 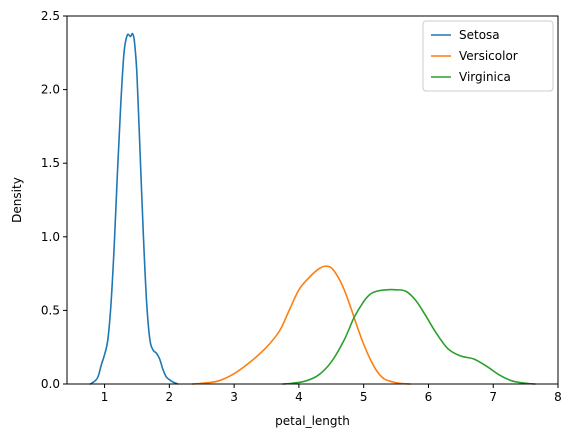 I want to click on y-tick-label: 2.5, so click(x=50, y=16).